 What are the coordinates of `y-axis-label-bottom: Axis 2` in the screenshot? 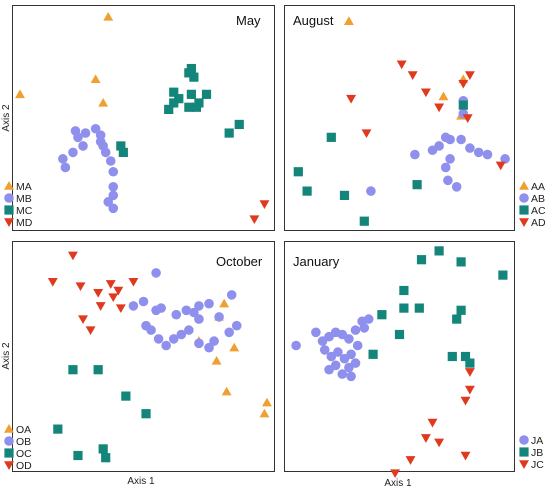 It's located at (6, 356).